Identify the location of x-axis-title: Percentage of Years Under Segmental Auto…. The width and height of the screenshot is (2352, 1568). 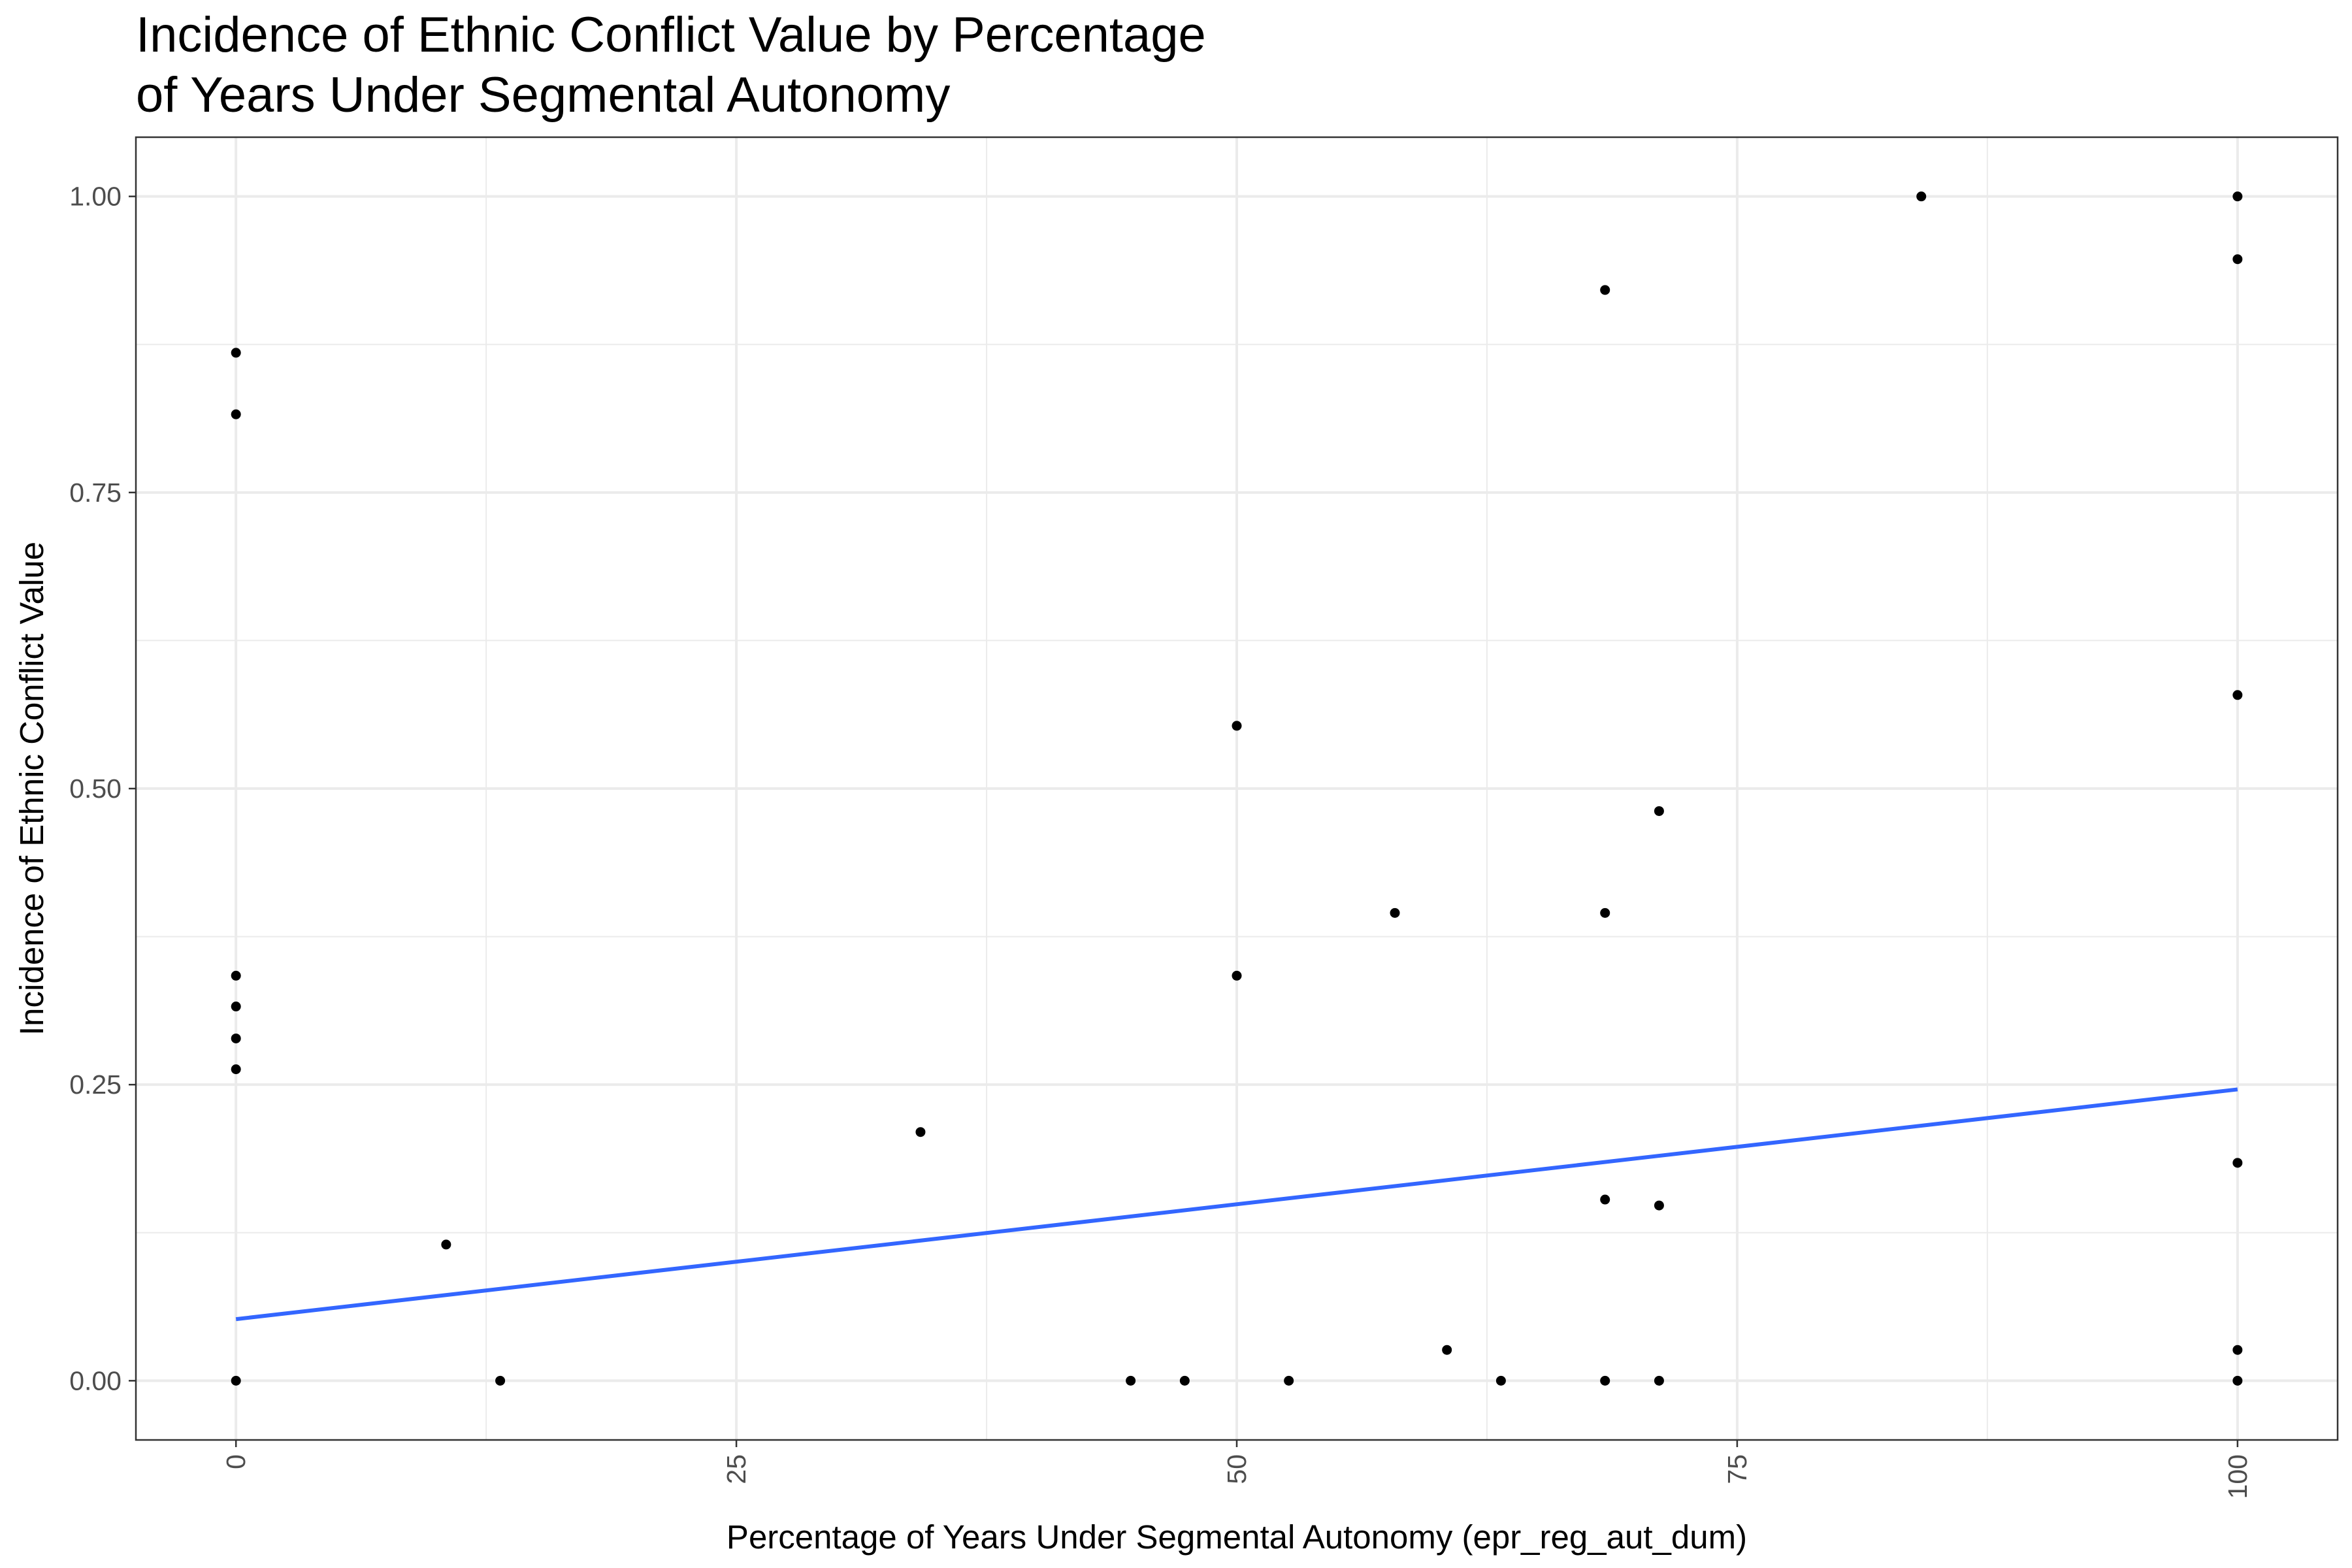
(1237, 1537).